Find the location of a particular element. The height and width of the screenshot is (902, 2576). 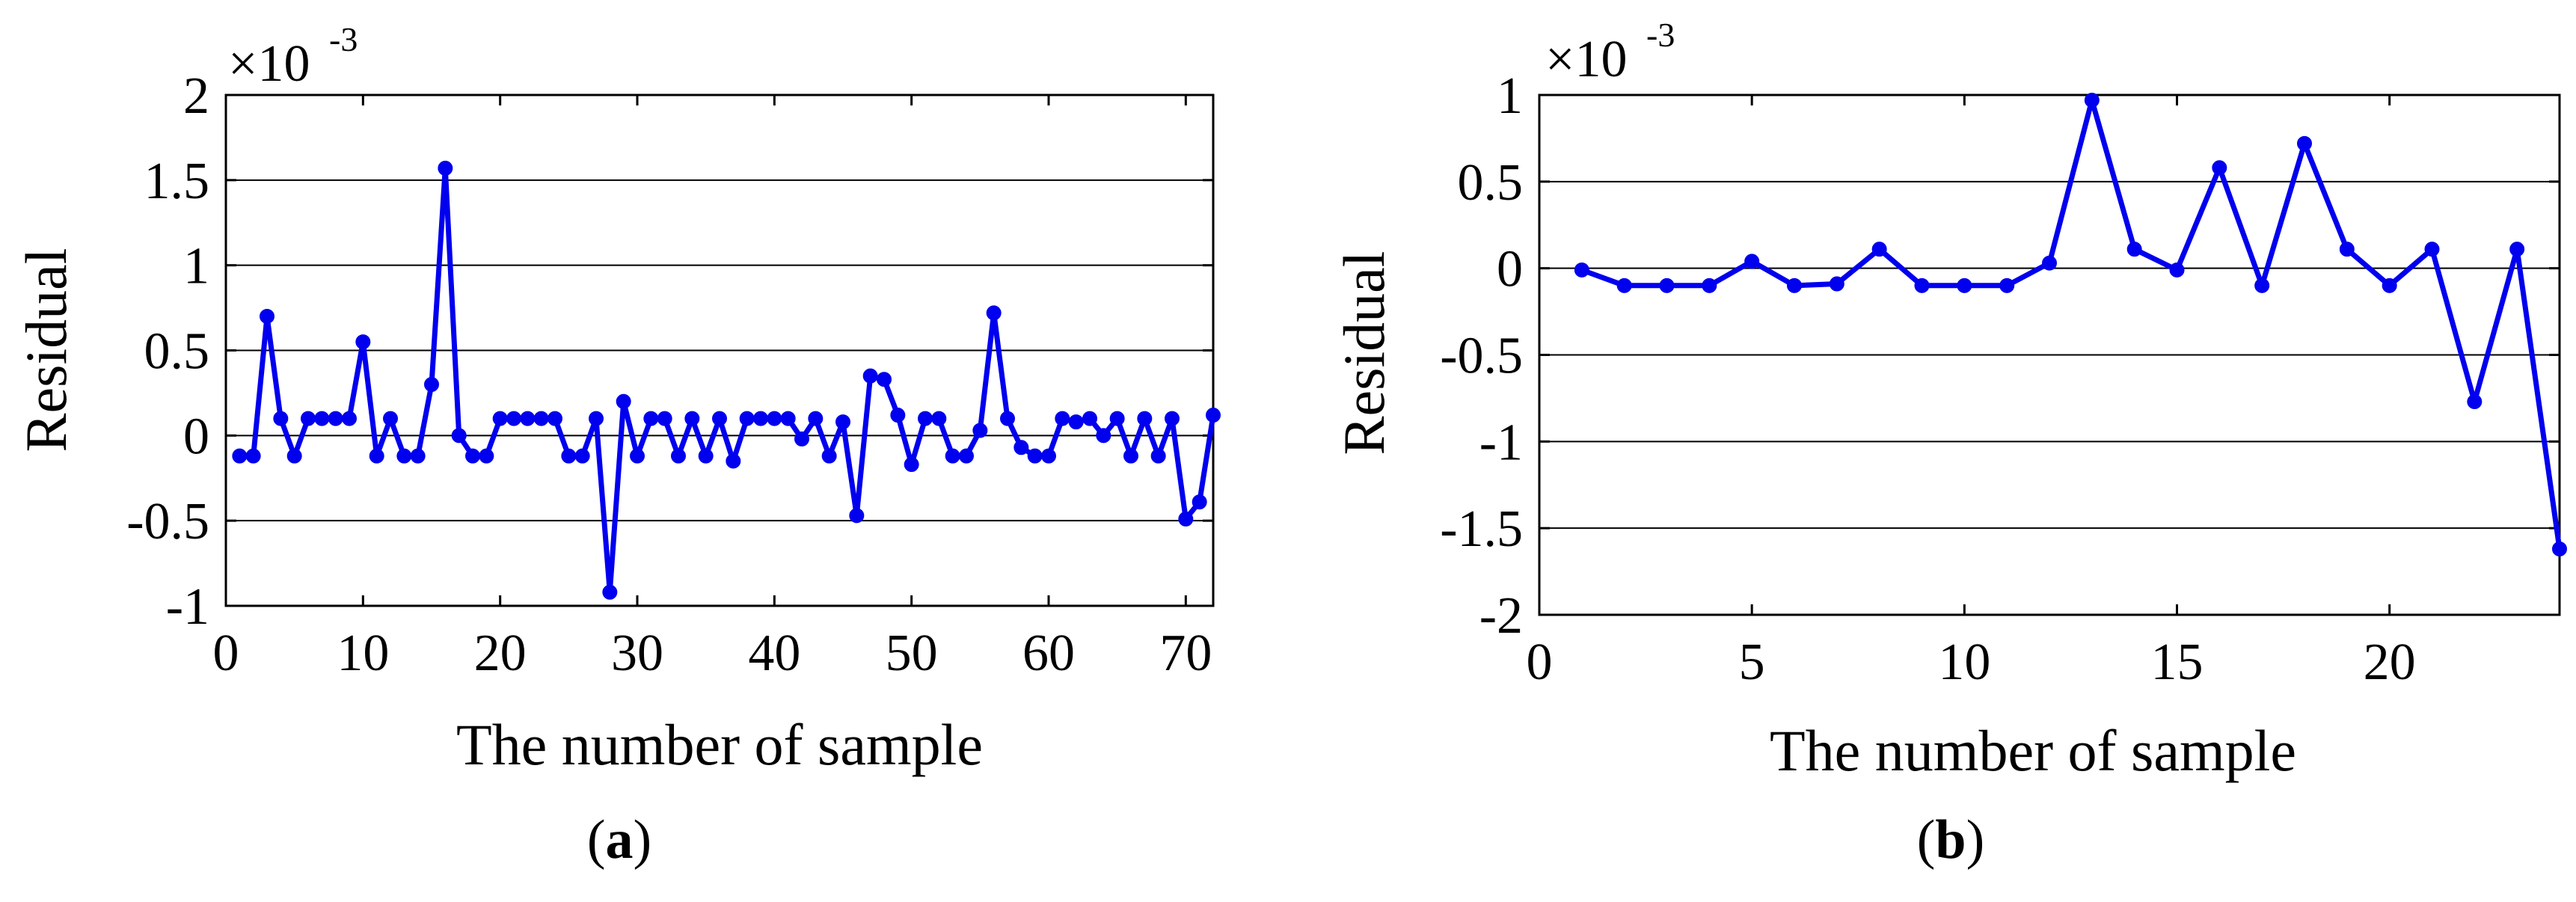

x-tick-label: 5 is located at coordinates (1752, 662).